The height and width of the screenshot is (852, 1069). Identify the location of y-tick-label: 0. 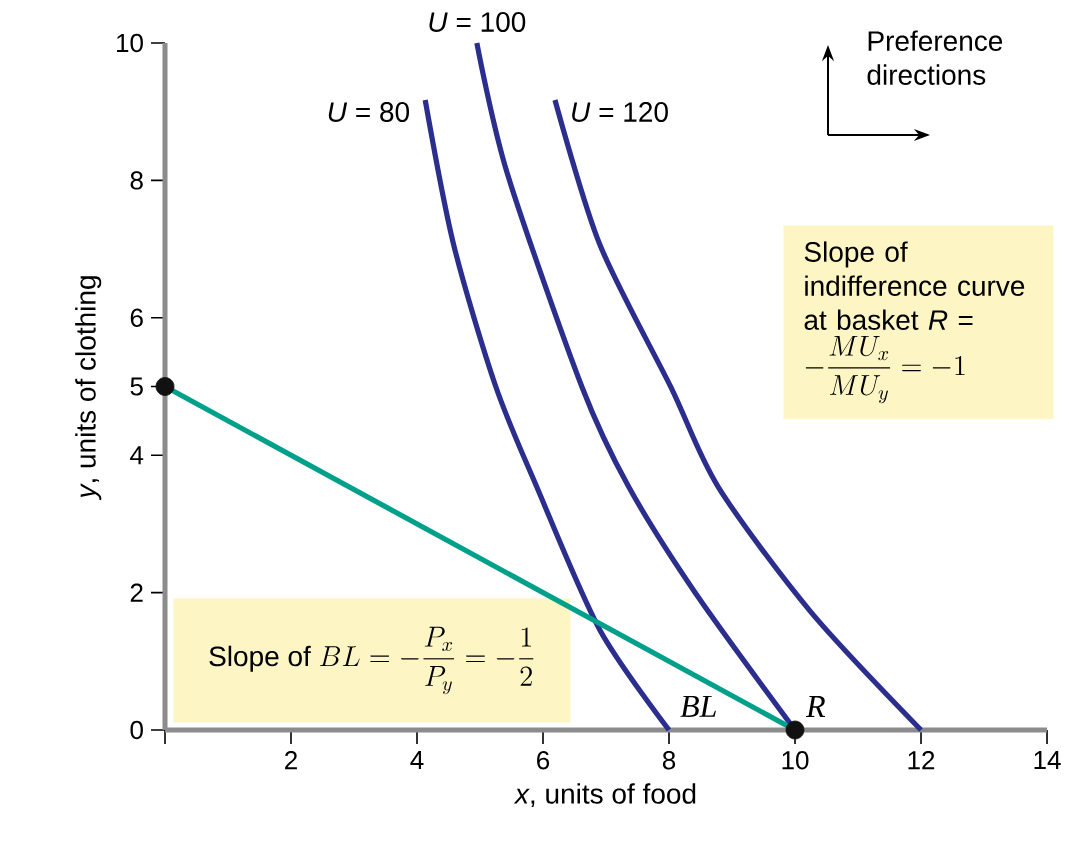
(136, 730).